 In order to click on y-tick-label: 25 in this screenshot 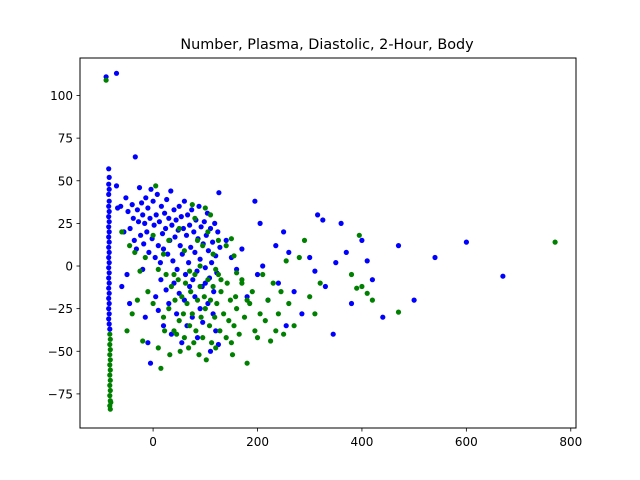, I will do `click(65, 224)`.